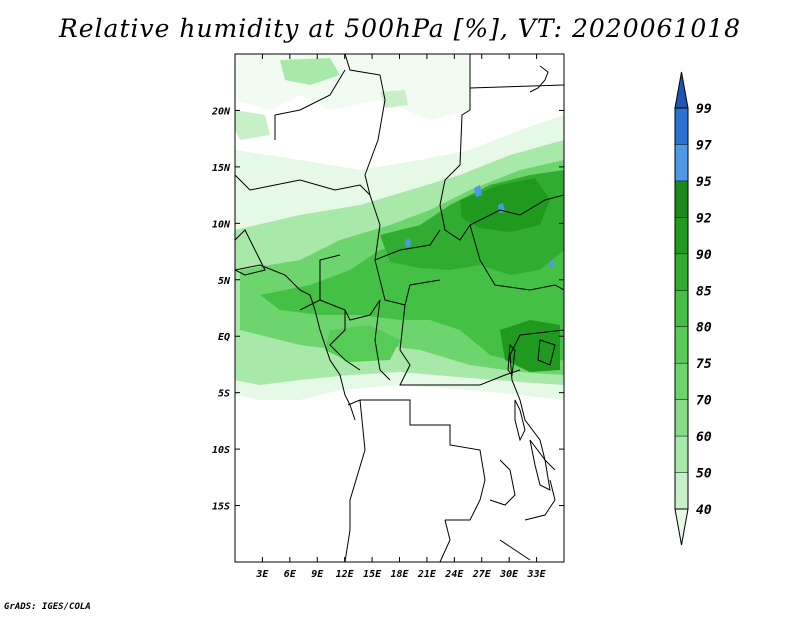 Image resolution: width=800 pixels, height=618 pixels. I want to click on colorbar-label: 92, so click(704, 218).